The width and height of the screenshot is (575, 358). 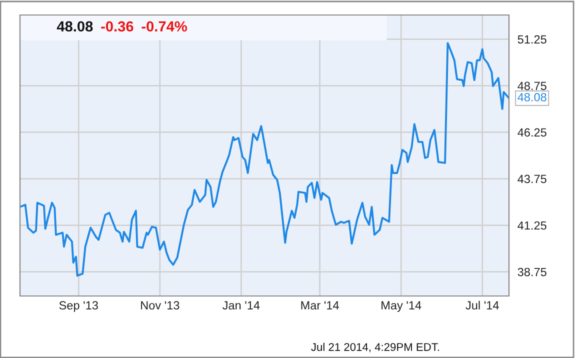 What do you see at coordinates (78, 306) in the screenshot?
I see `x-tick-label: Sep '13` at bounding box center [78, 306].